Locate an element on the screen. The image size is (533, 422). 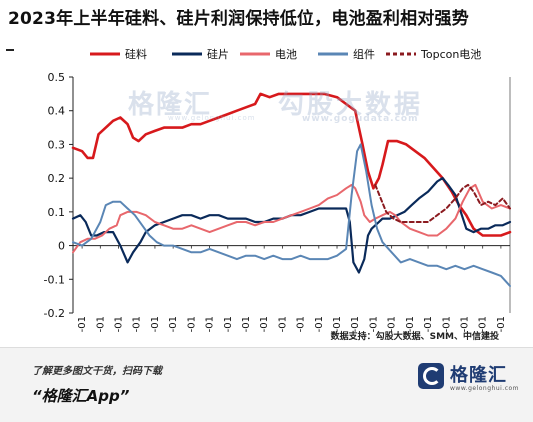
footer-divider is located at coordinates (266, 347).